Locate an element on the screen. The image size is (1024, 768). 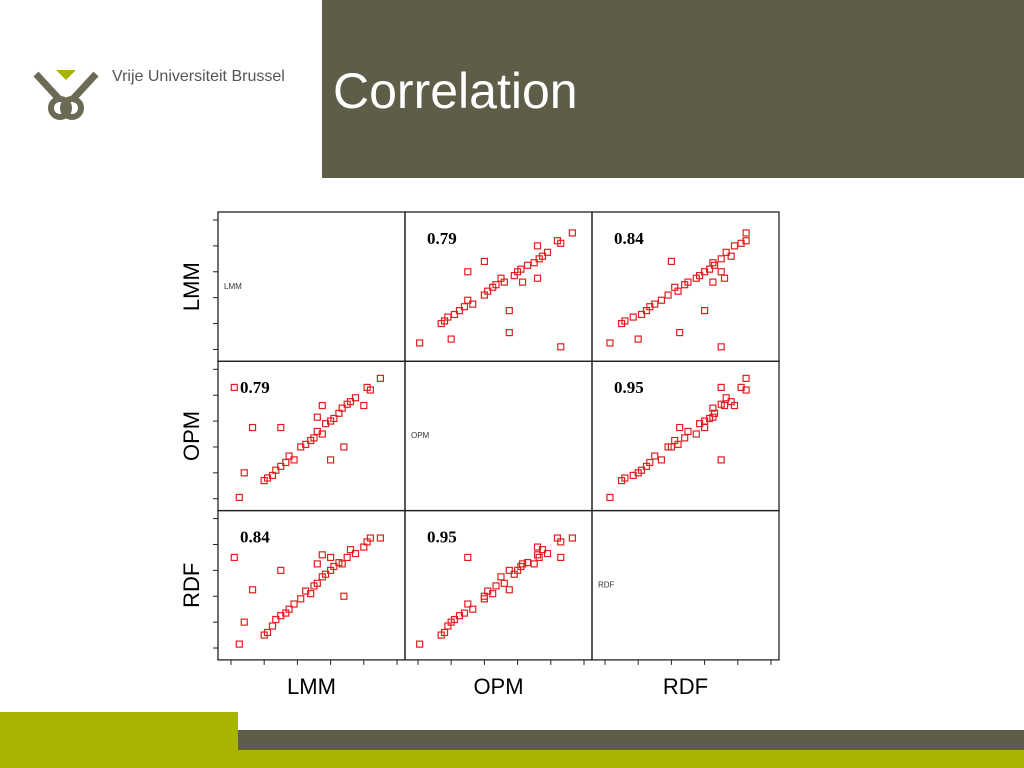
correlation-label: 0.79 is located at coordinates (255, 387).